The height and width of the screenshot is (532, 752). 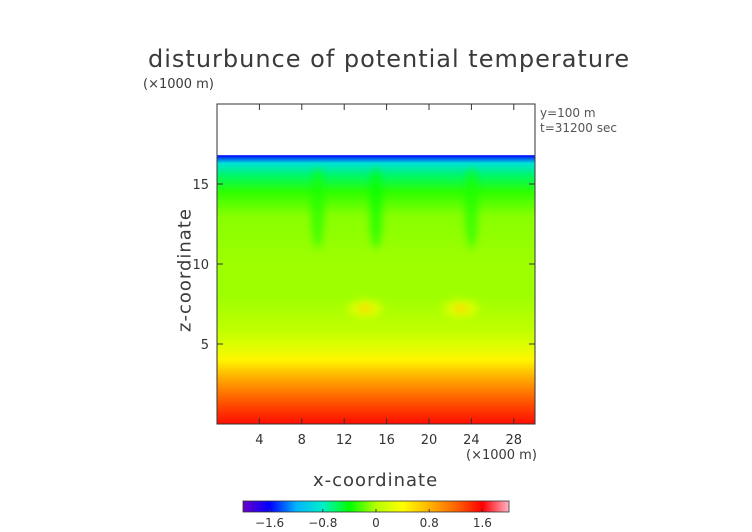 I want to click on x-tick-label-20: 20, so click(x=429, y=440).